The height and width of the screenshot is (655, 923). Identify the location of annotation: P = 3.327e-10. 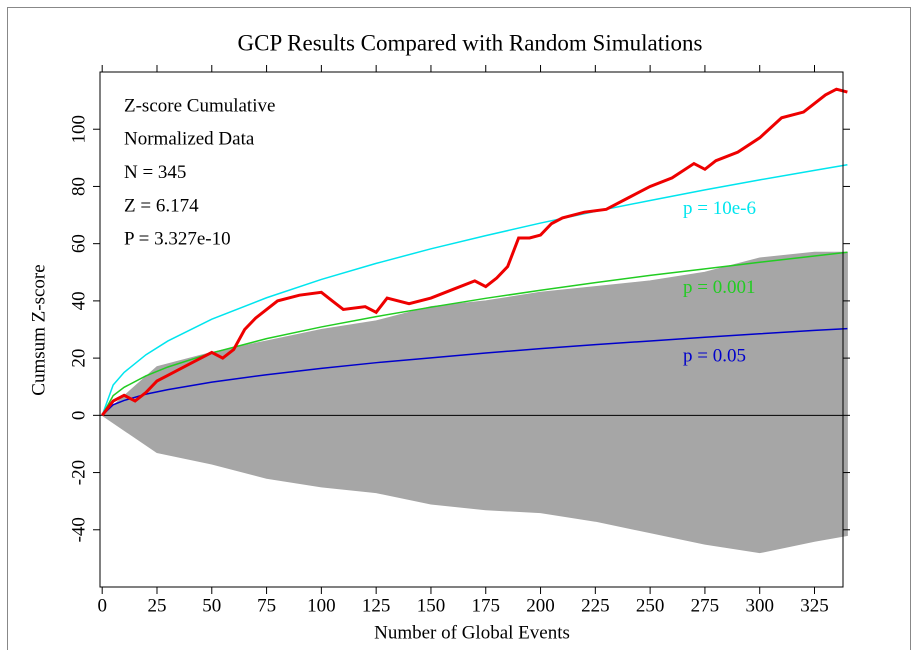
(177, 239).